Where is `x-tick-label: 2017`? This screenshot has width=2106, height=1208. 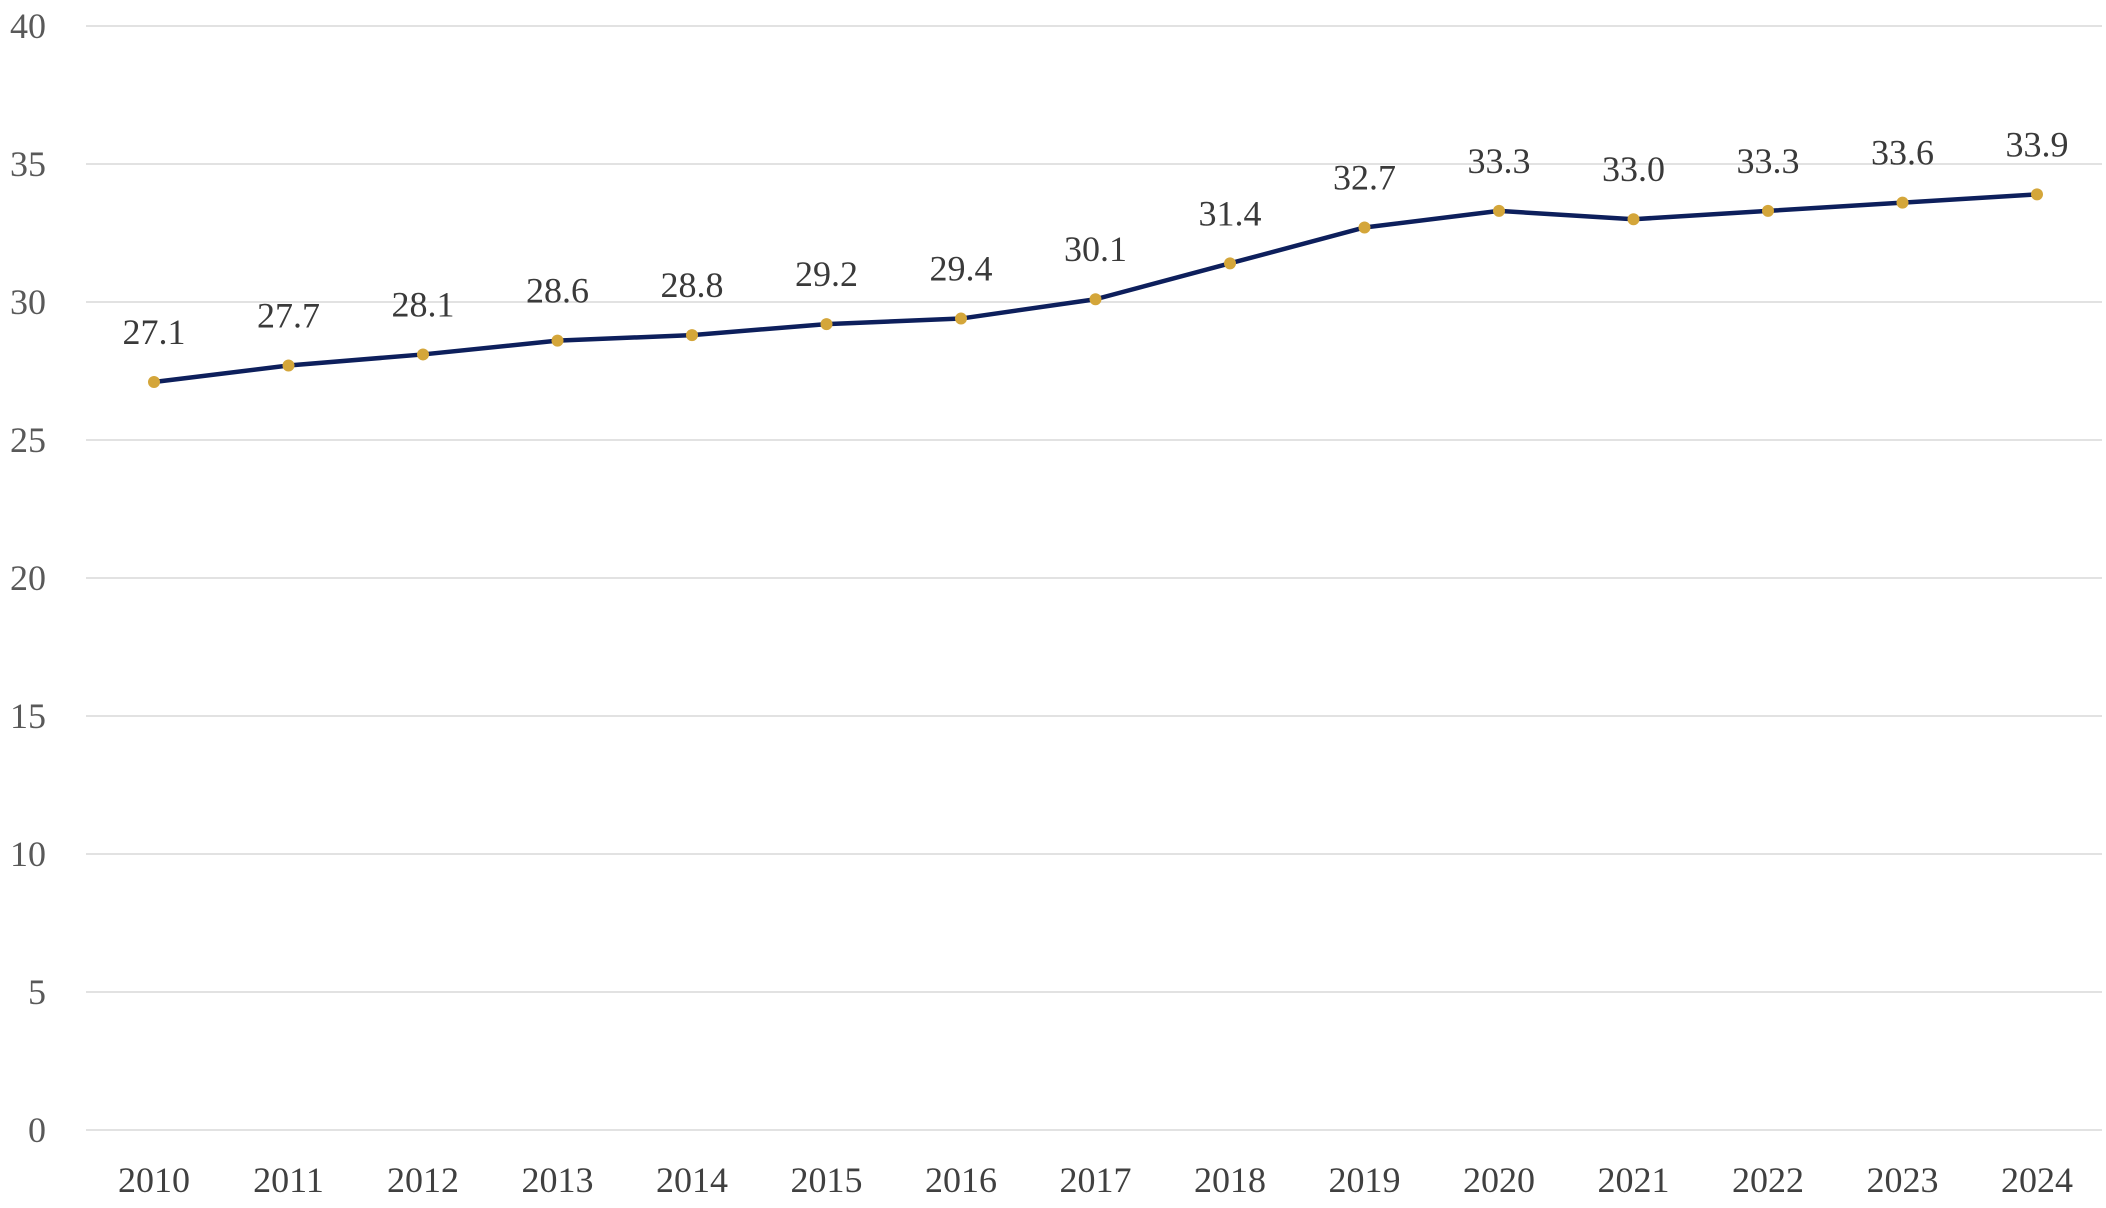
x-tick-label: 2017 is located at coordinates (1096, 1180).